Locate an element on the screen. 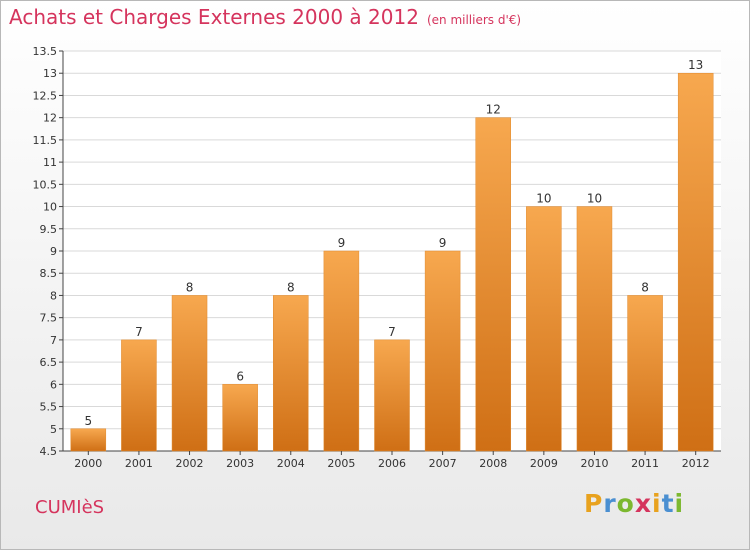  logo-letter: x is located at coordinates (643, 503).